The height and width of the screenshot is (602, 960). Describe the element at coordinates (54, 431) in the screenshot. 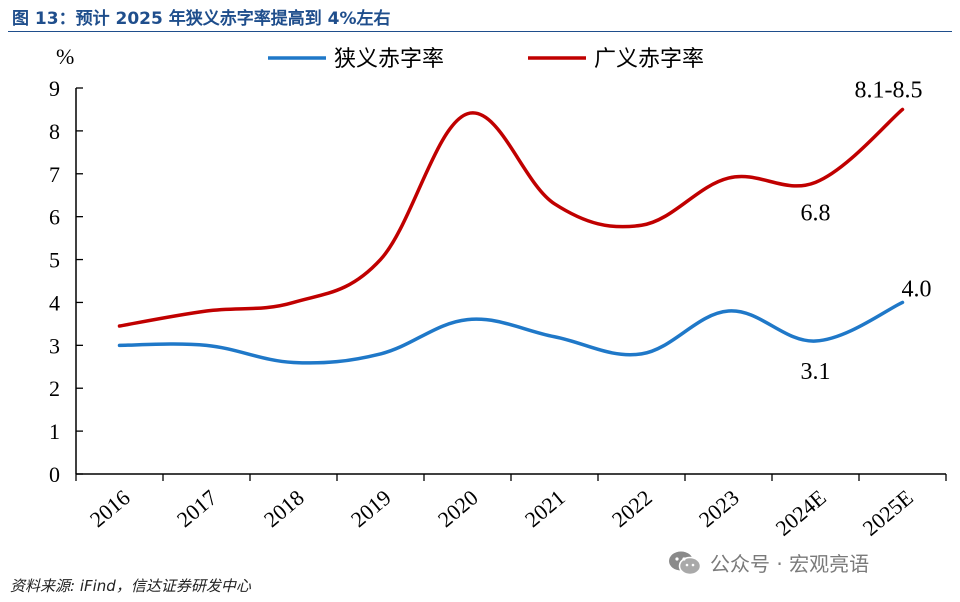

I see `y-tick-label: 1` at that location.